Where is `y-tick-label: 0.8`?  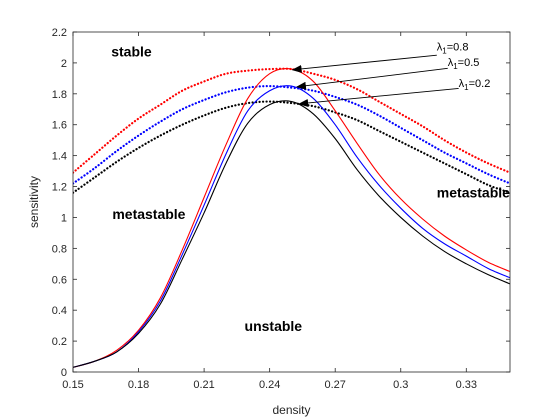 y-tick-label: 0.8 is located at coordinates (59, 249).